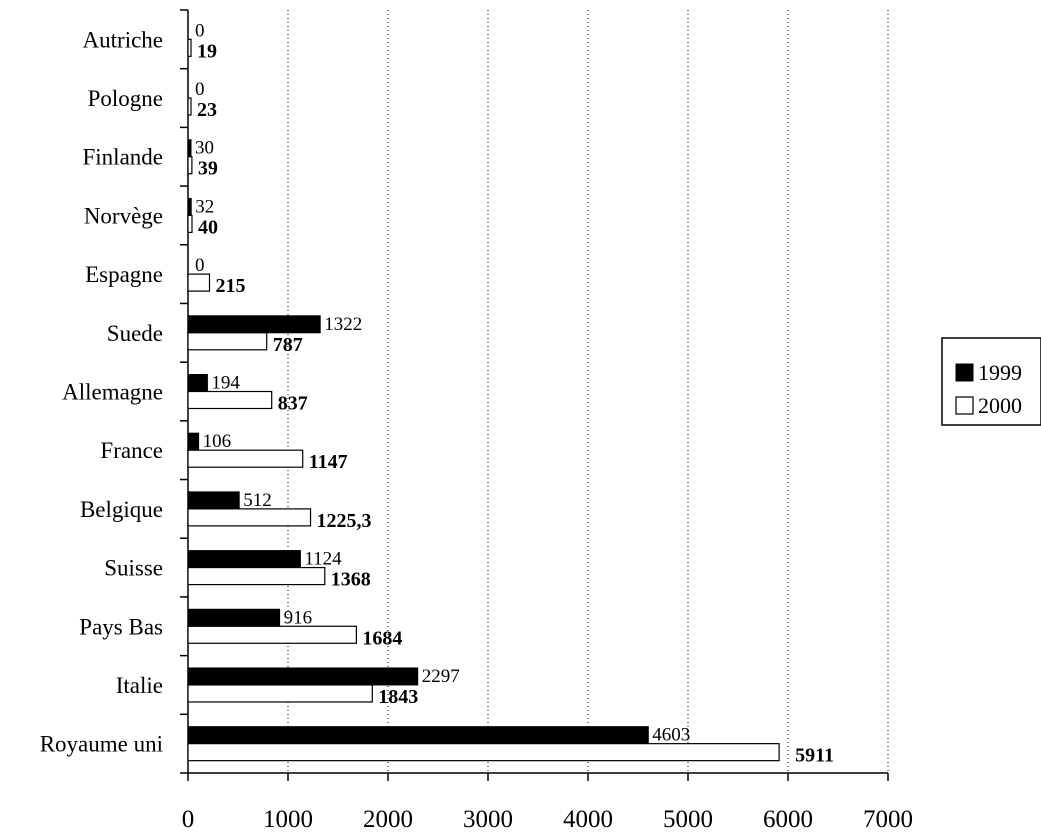 This screenshot has height=837, width=1041. Describe the element at coordinates (121, 626) in the screenshot. I see `category-label: Pays Bas` at that location.